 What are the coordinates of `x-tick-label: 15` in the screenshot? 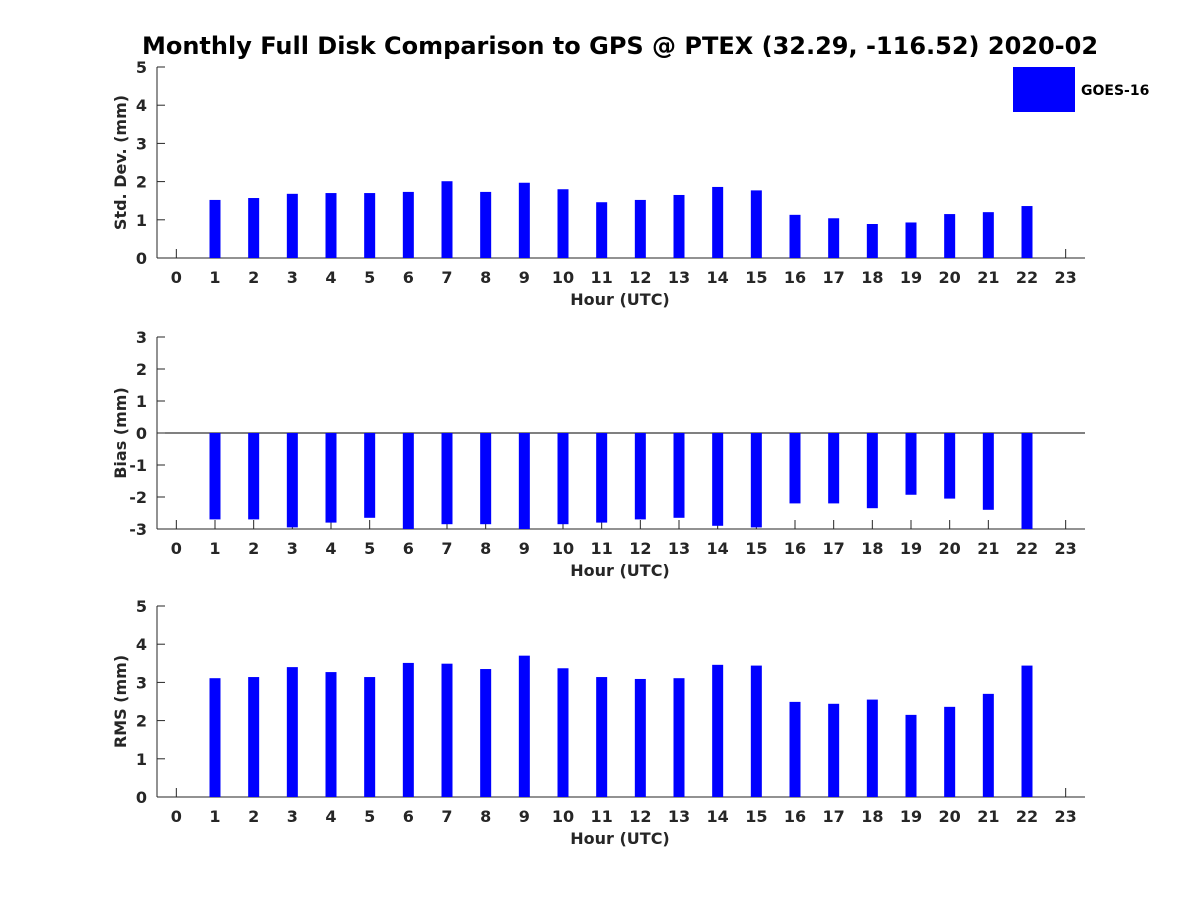 It's located at (756, 816).